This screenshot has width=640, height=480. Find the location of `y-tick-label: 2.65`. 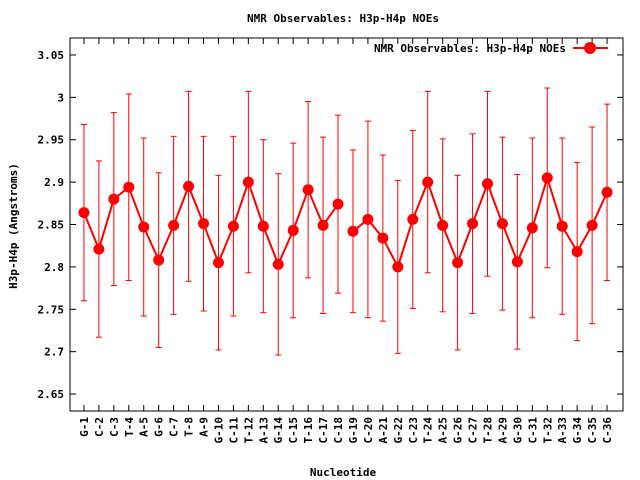

y-tick-label: 2.65 is located at coordinates (51, 394).